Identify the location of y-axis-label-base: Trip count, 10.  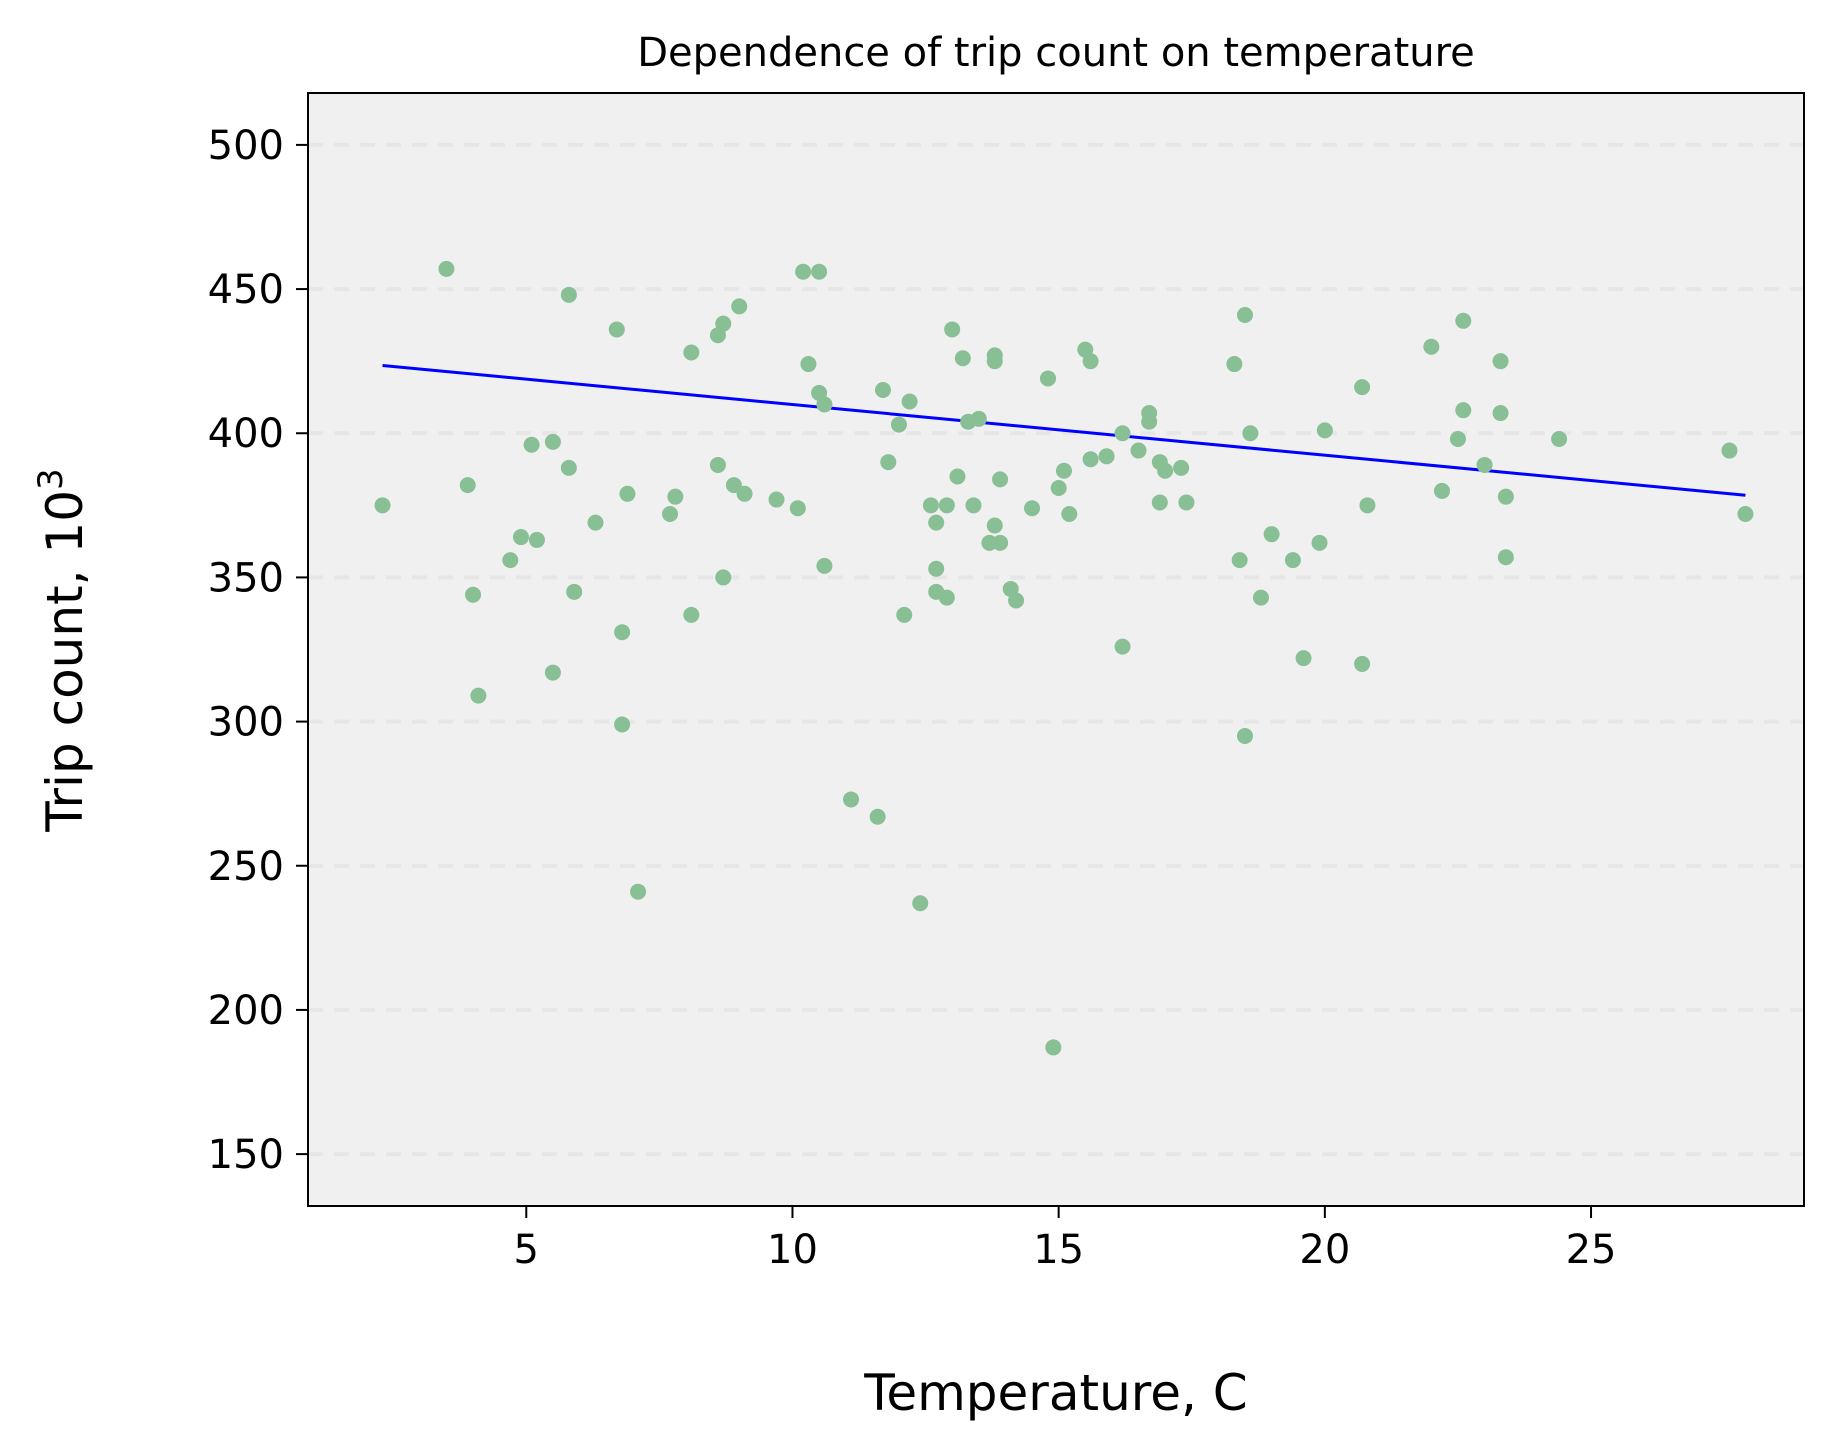
(65, 661).